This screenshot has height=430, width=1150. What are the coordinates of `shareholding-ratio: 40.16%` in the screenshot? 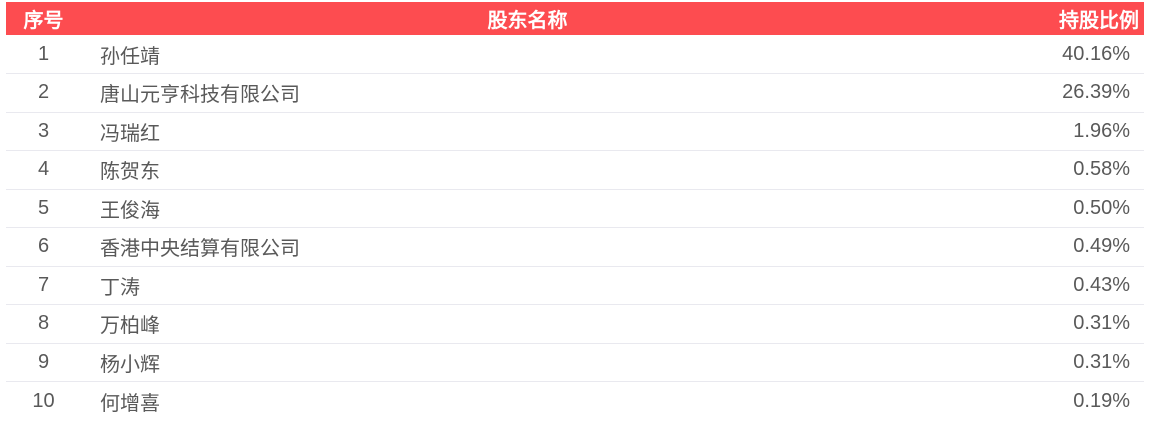 It's located at (1059, 54).